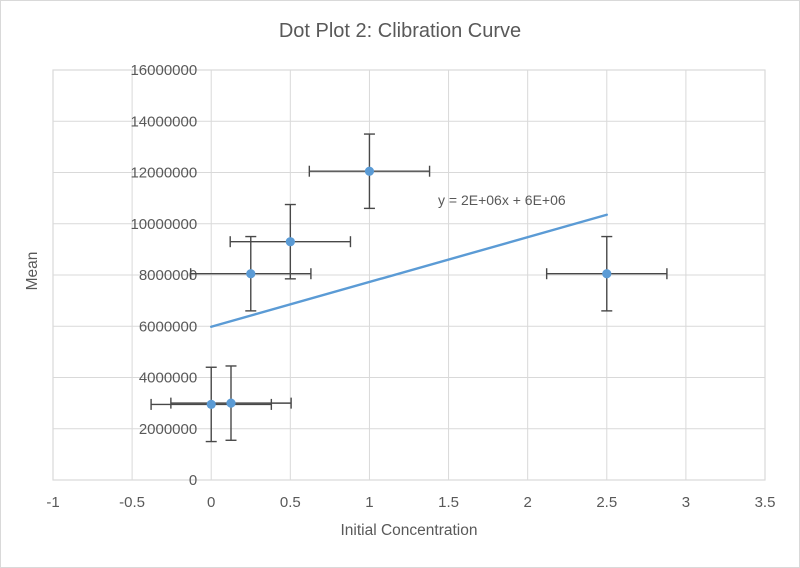  I want to click on x-tick-label: 0, so click(211, 502).